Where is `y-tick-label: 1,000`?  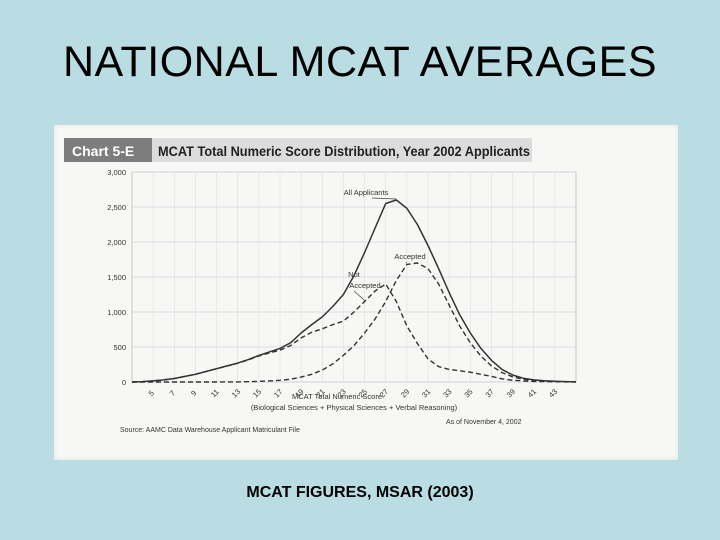
y-tick-label: 1,000 is located at coordinates (116, 312).